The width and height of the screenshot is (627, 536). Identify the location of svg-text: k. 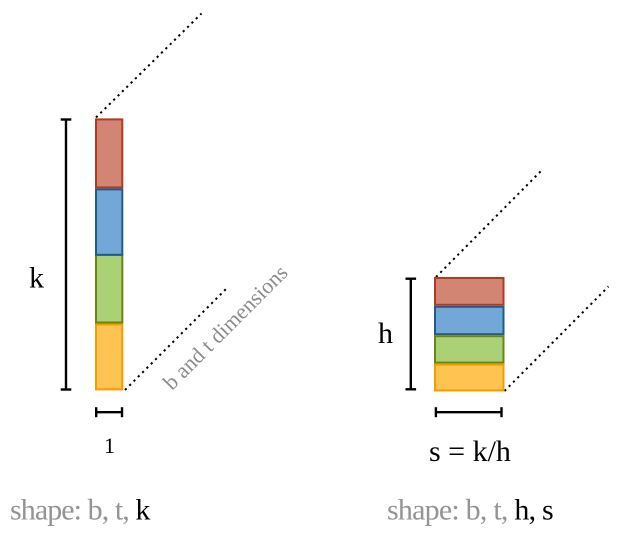
(36, 278).